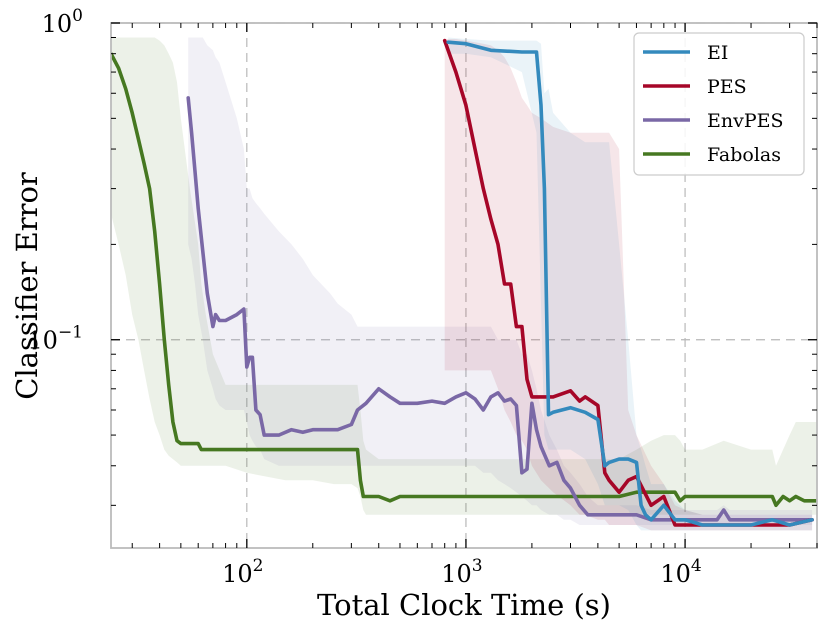 This screenshot has height=642, width=831. What do you see at coordinates (744, 155) in the screenshot?
I see `legend-label-fabolas: Fabolas` at bounding box center [744, 155].